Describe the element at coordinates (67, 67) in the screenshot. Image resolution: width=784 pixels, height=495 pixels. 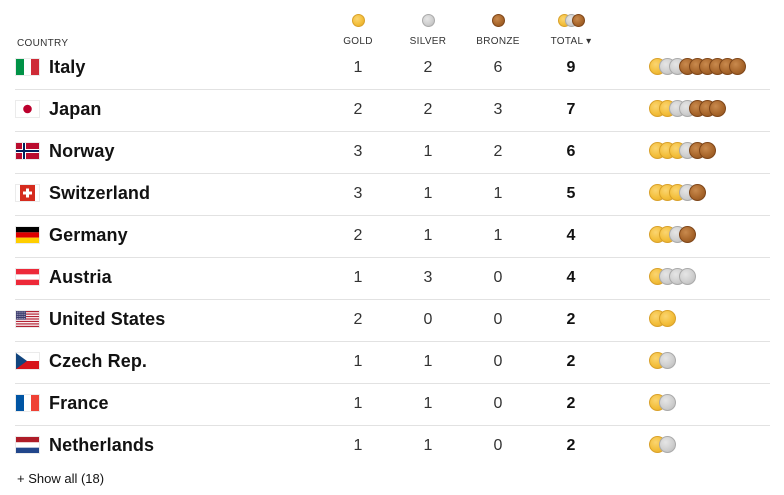
I see `country-name: Italy` at that location.